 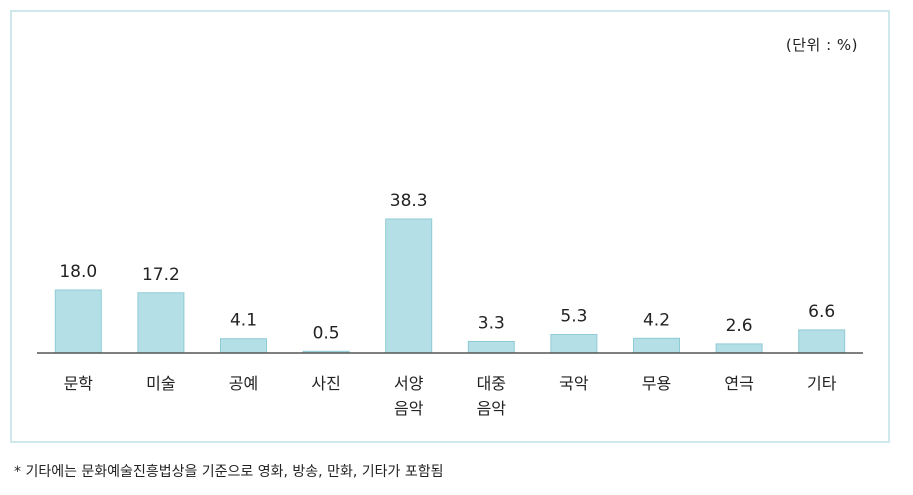 I want to click on category-label: 서양, so click(x=409, y=383).